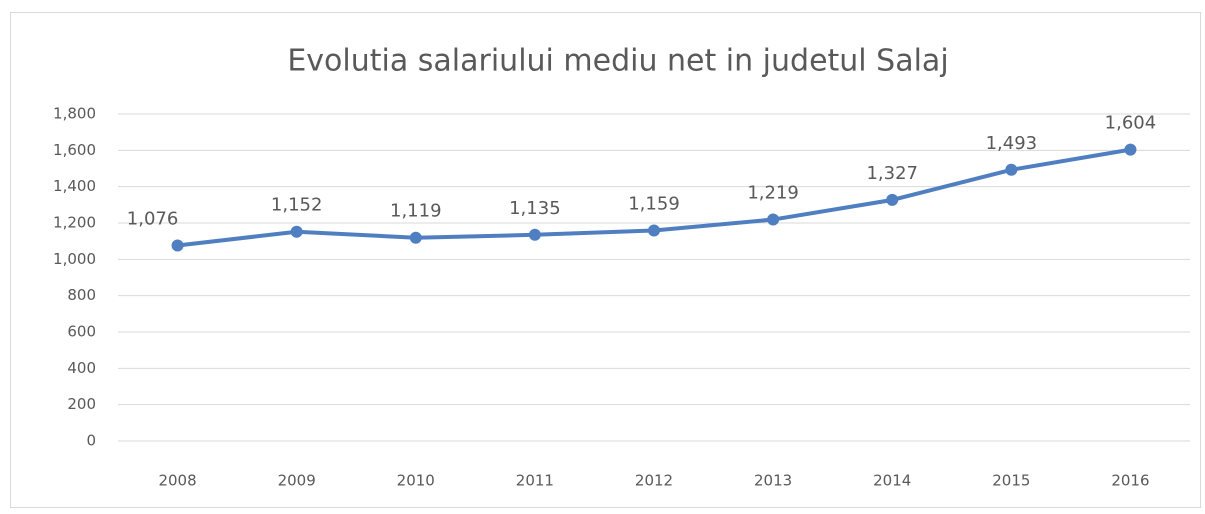 This screenshot has width=1205, height=514. What do you see at coordinates (1130, 481) in the screenshot?
I see `x-tick-label: 2016` at bounding box center [1130, 481].